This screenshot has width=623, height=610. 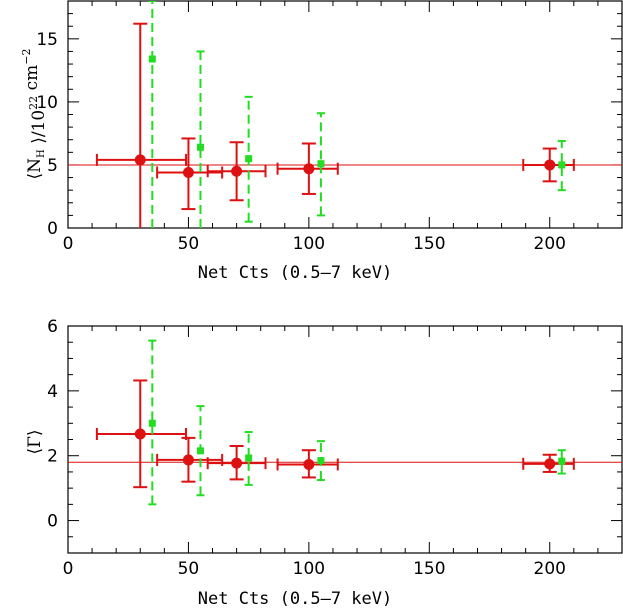 What do you see at coordinates (35, 441) in the screenshot?
I see `y-axis-title: ⟨Γ⟩` at bounding box center [35, 441].